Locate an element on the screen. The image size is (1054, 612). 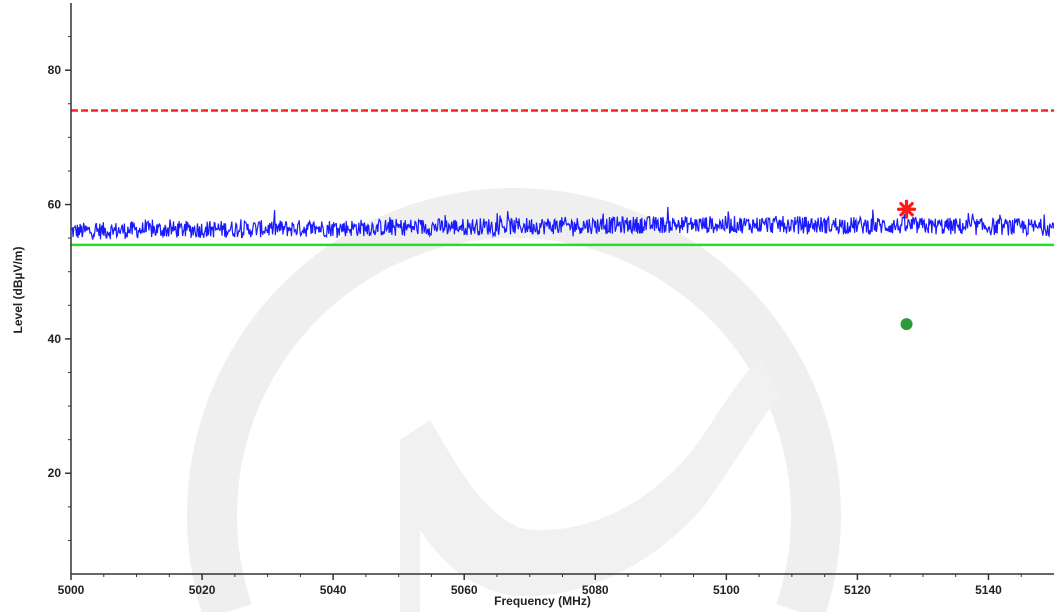
x-tick-label: 5000 is located at coordinates (71, 590).